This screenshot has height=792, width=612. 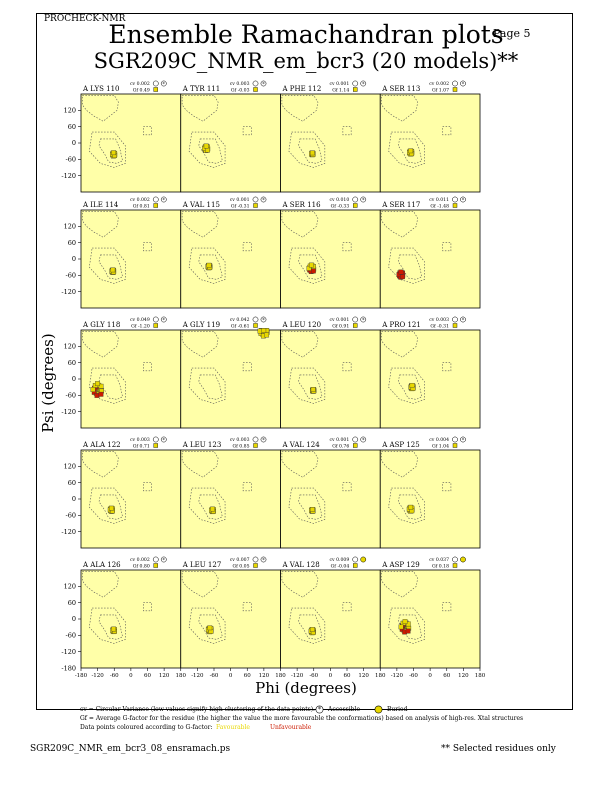 What do you see at coordinates (302, 205) in the screenshot?
I see `residue-label: A SER 116` at bounding box center [302, 205].